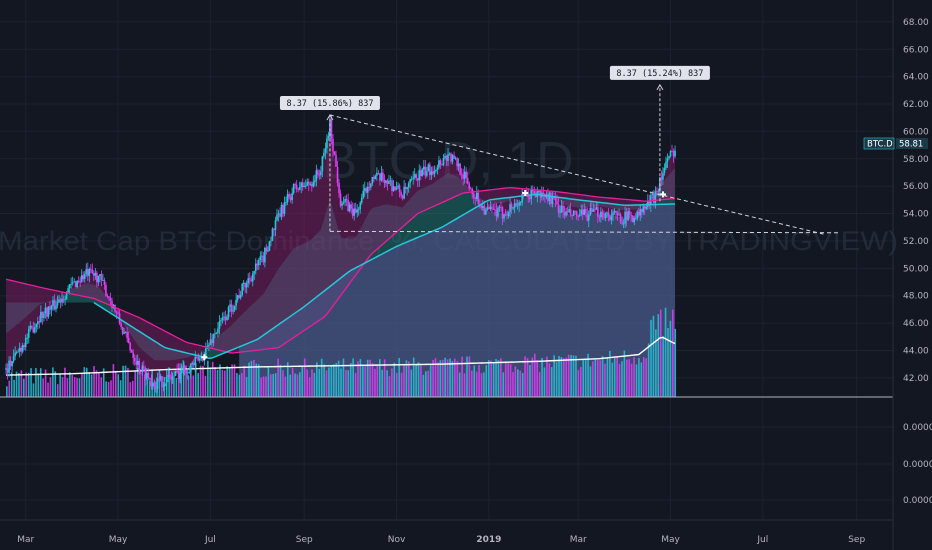 The height and width of the screenshot is (550, 932). Describe the element at coordinates (856, 540) in the screenshot. I see `time-tick-label: Sep` at that location.